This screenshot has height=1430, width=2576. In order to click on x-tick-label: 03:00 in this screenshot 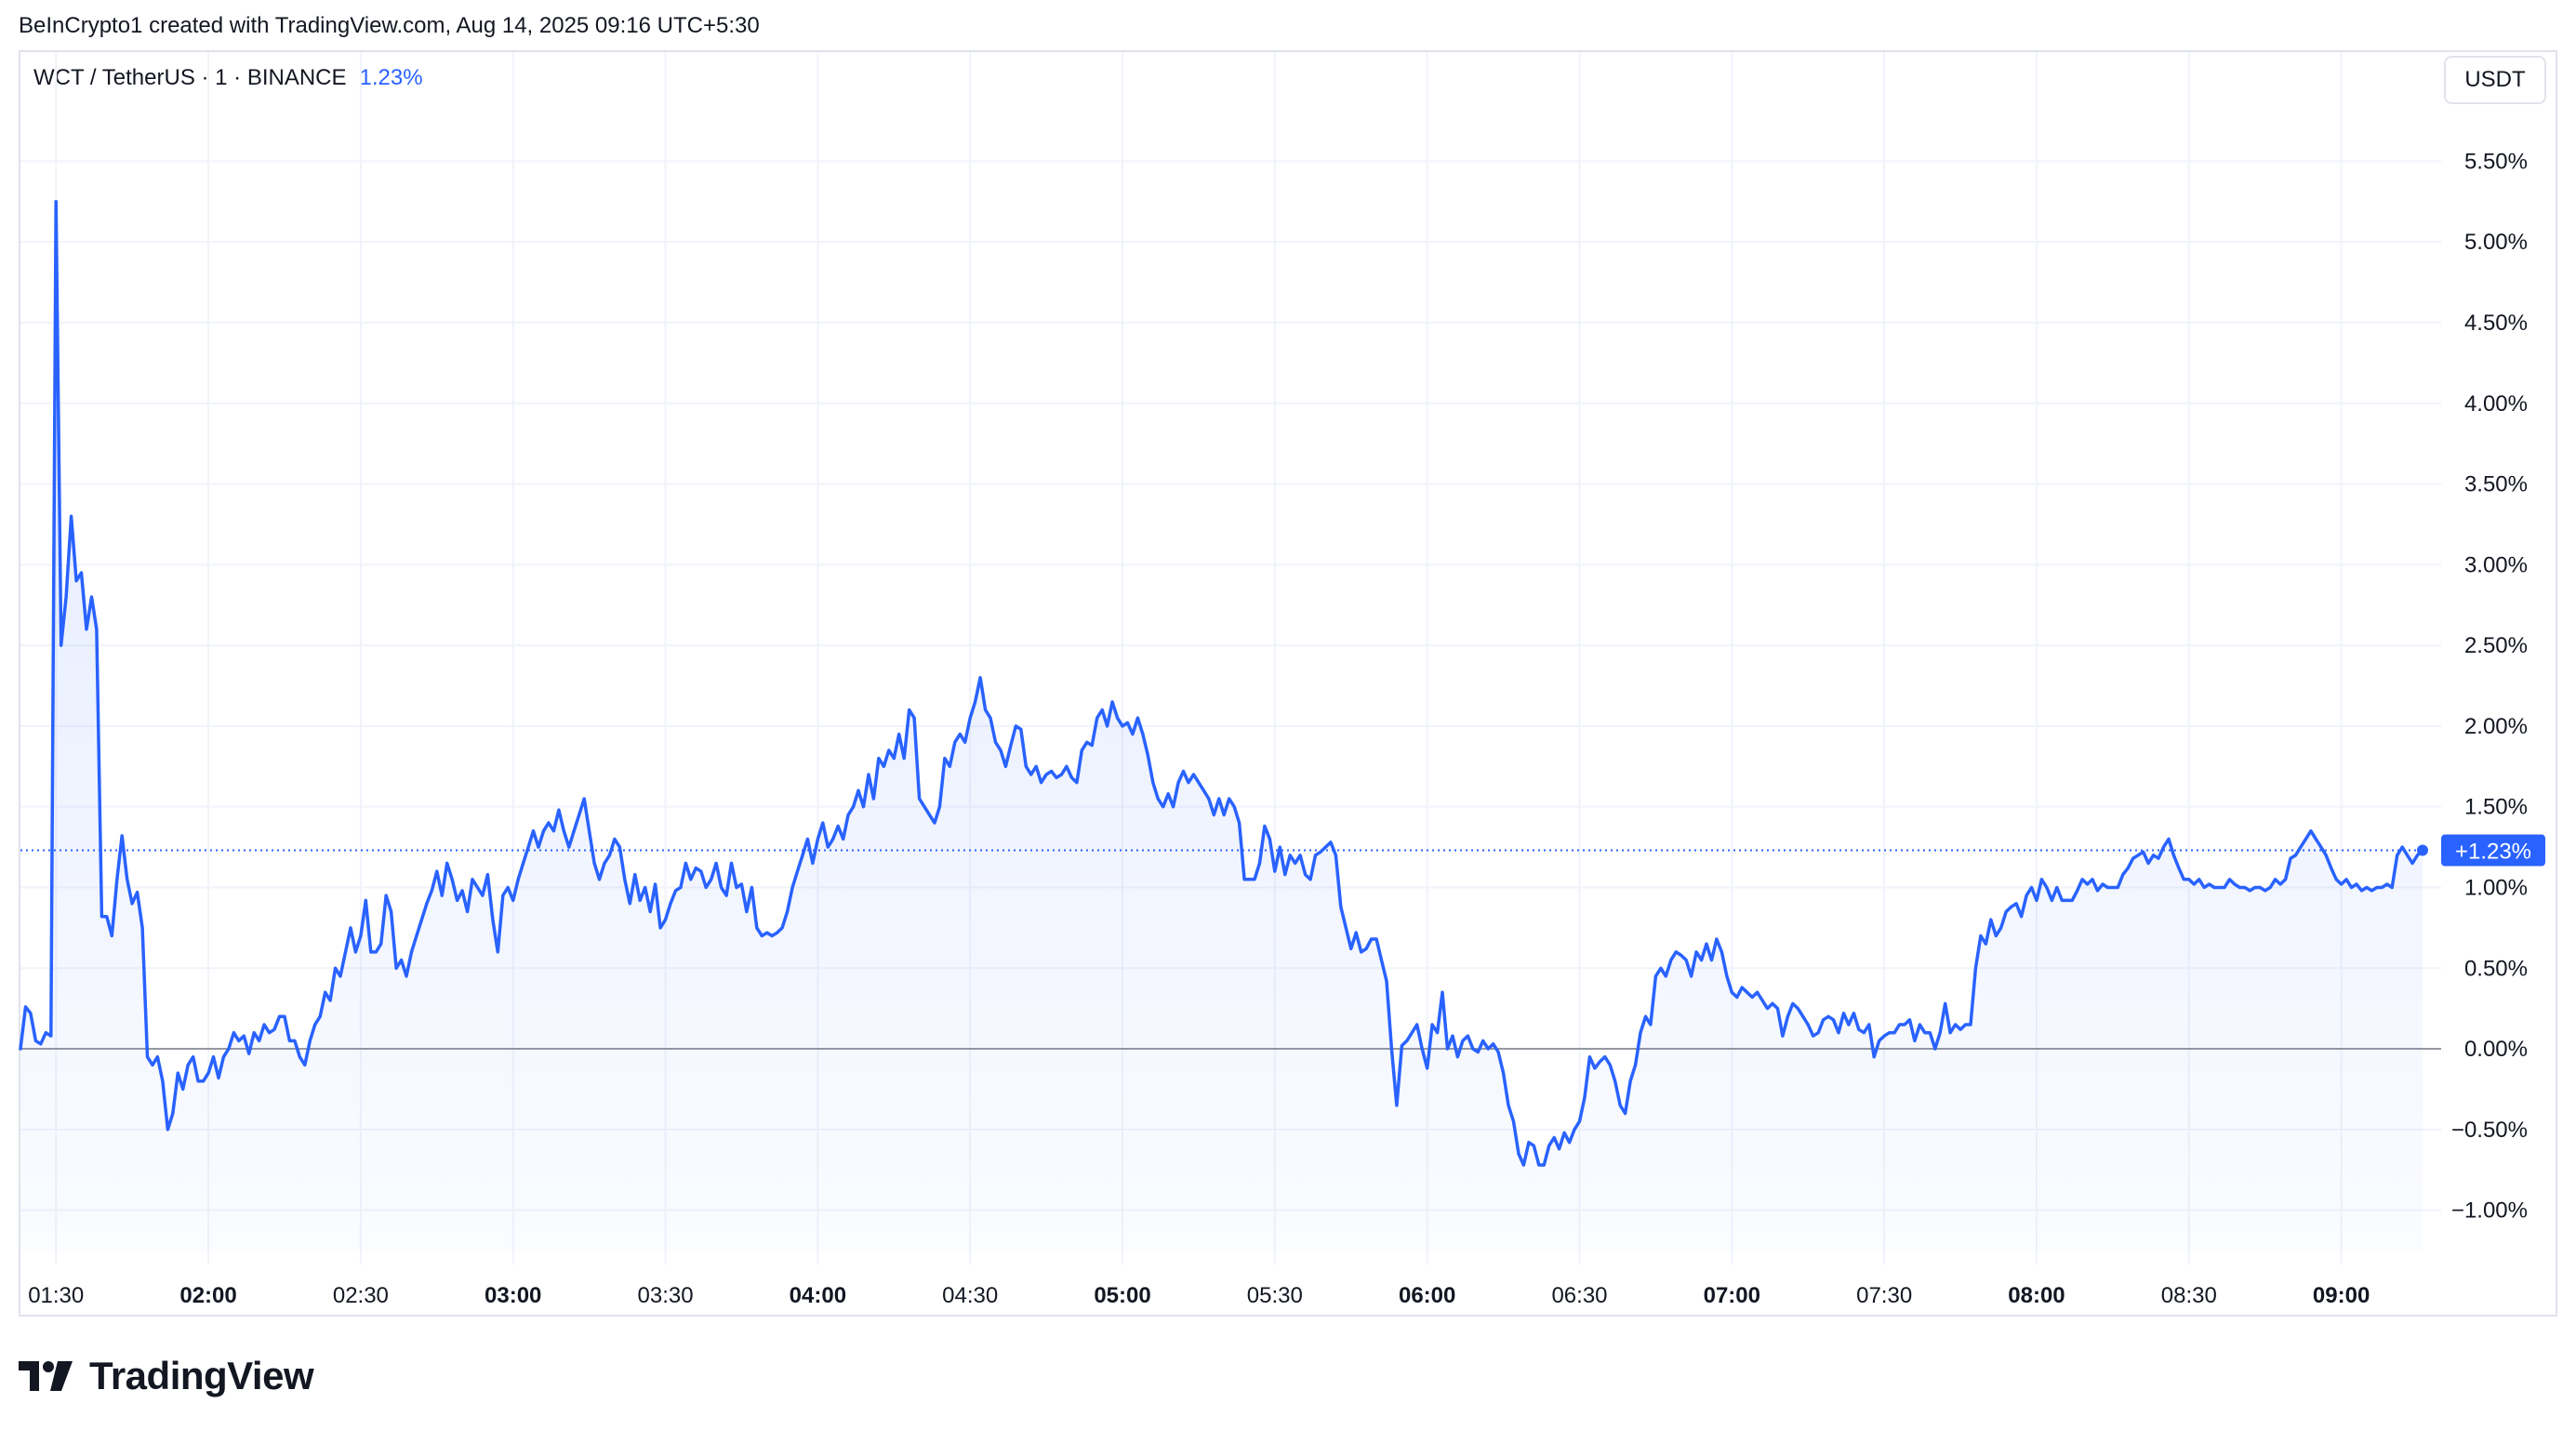, I will do `click(513, 1295)`.